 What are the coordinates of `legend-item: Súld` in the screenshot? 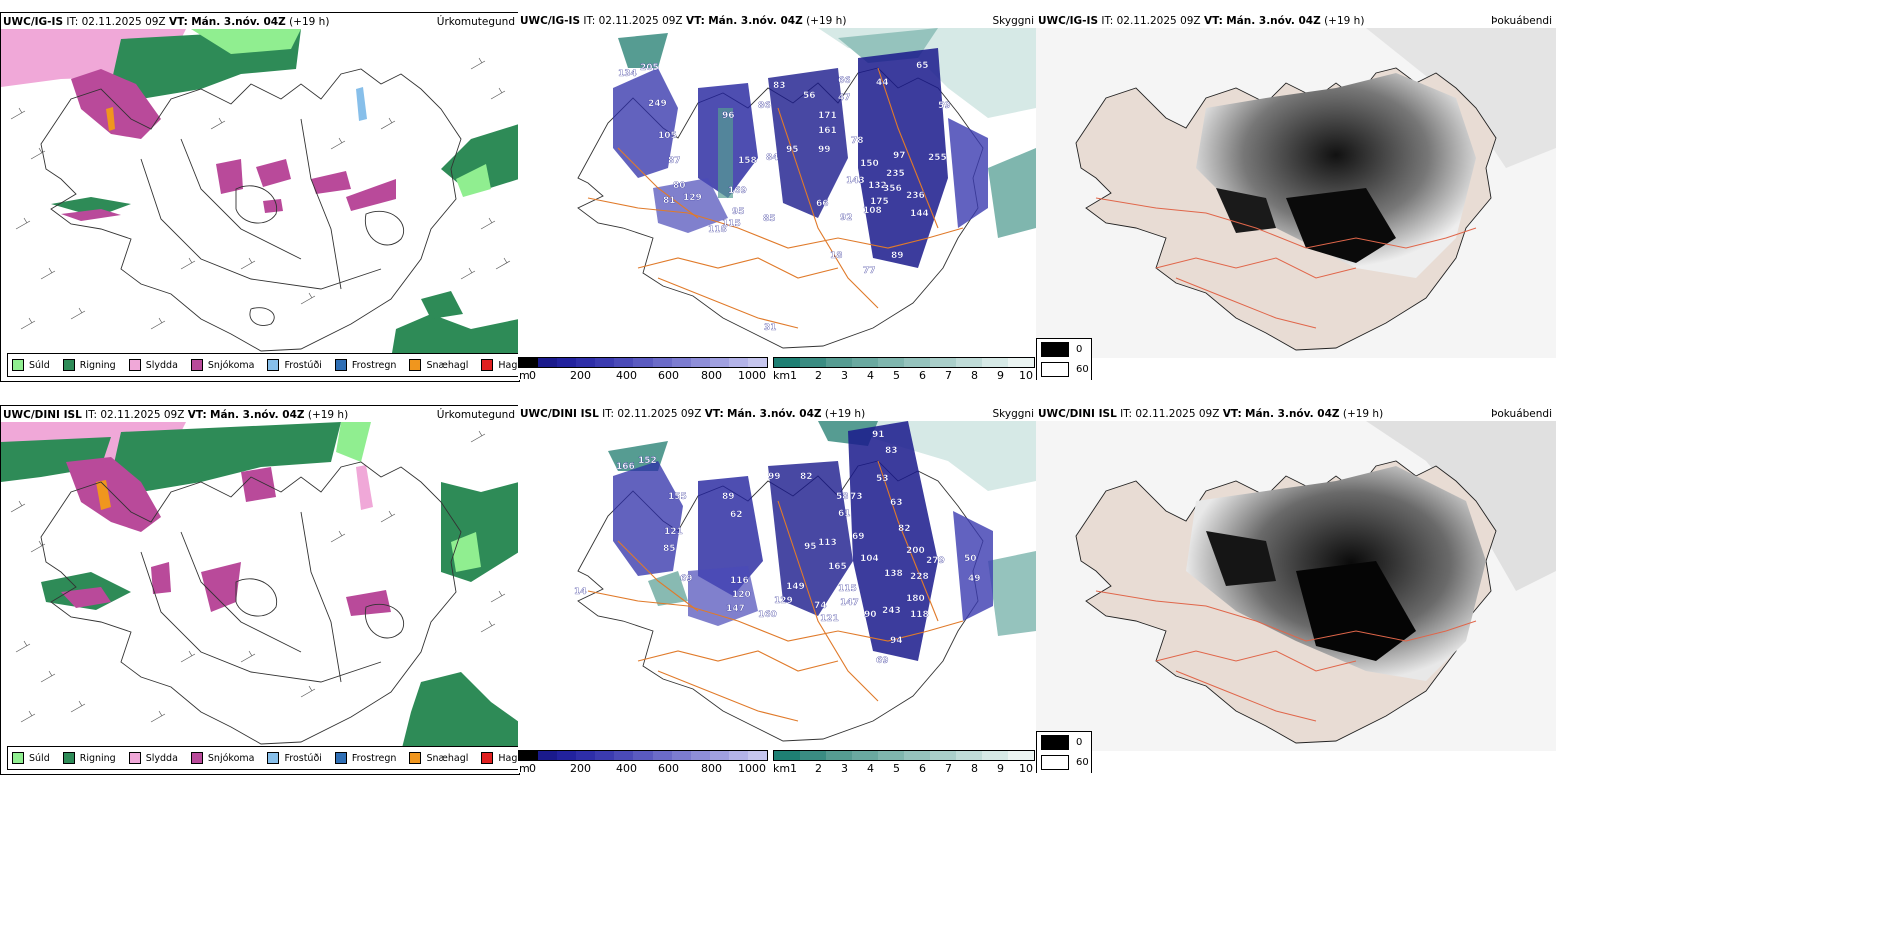 It's located at (31, 365).